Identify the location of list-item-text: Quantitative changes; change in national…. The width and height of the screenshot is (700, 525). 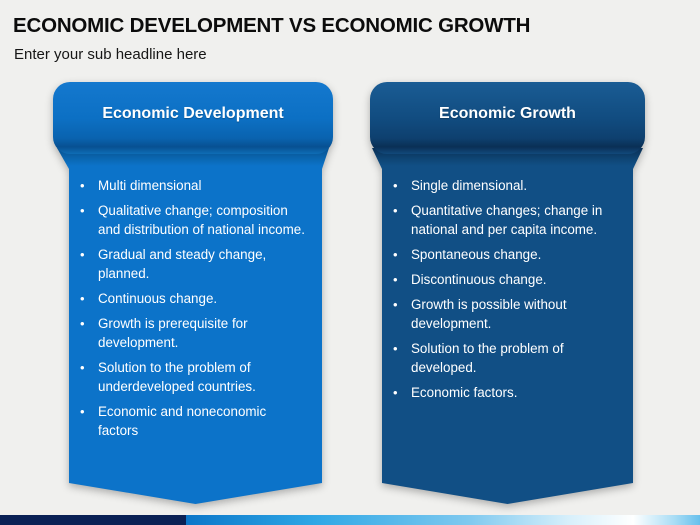
(507, 220).